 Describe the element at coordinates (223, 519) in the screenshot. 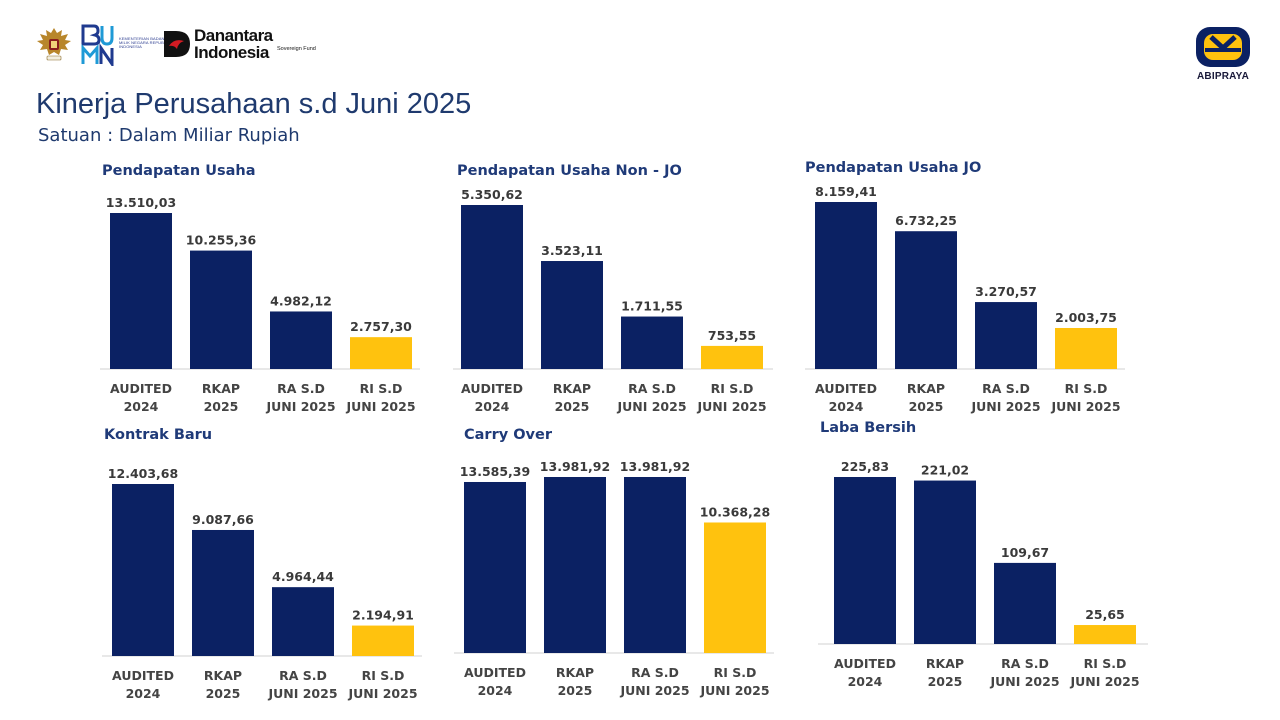

I see `data-label: 9.087,66` at that location.